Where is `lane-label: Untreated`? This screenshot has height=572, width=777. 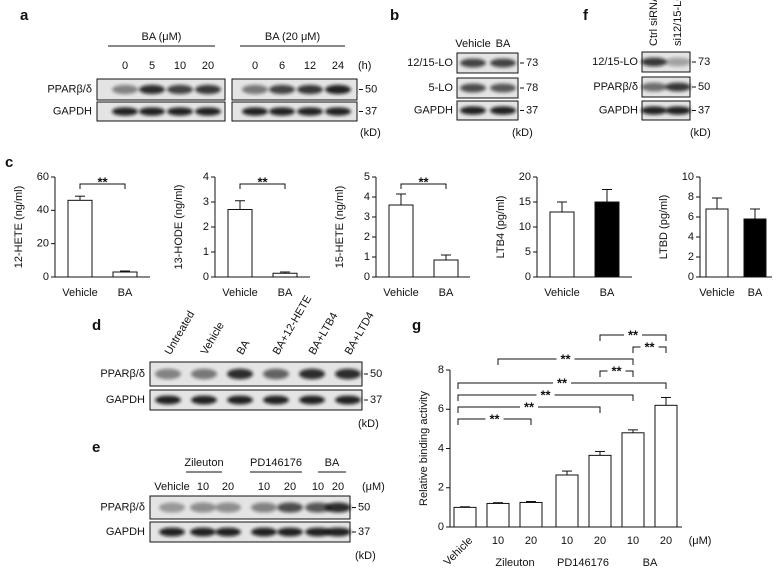
lane-label: Untreated is located at coordinates (180, 333).